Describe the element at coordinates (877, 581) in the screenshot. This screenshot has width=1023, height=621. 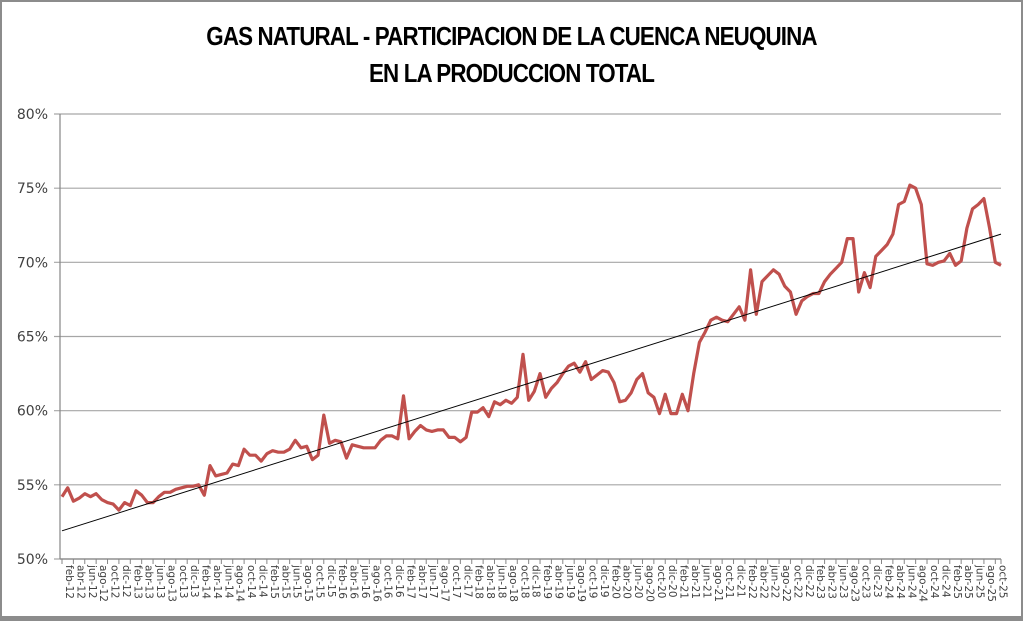
I see `x-tick-label: dic-23` at that location.